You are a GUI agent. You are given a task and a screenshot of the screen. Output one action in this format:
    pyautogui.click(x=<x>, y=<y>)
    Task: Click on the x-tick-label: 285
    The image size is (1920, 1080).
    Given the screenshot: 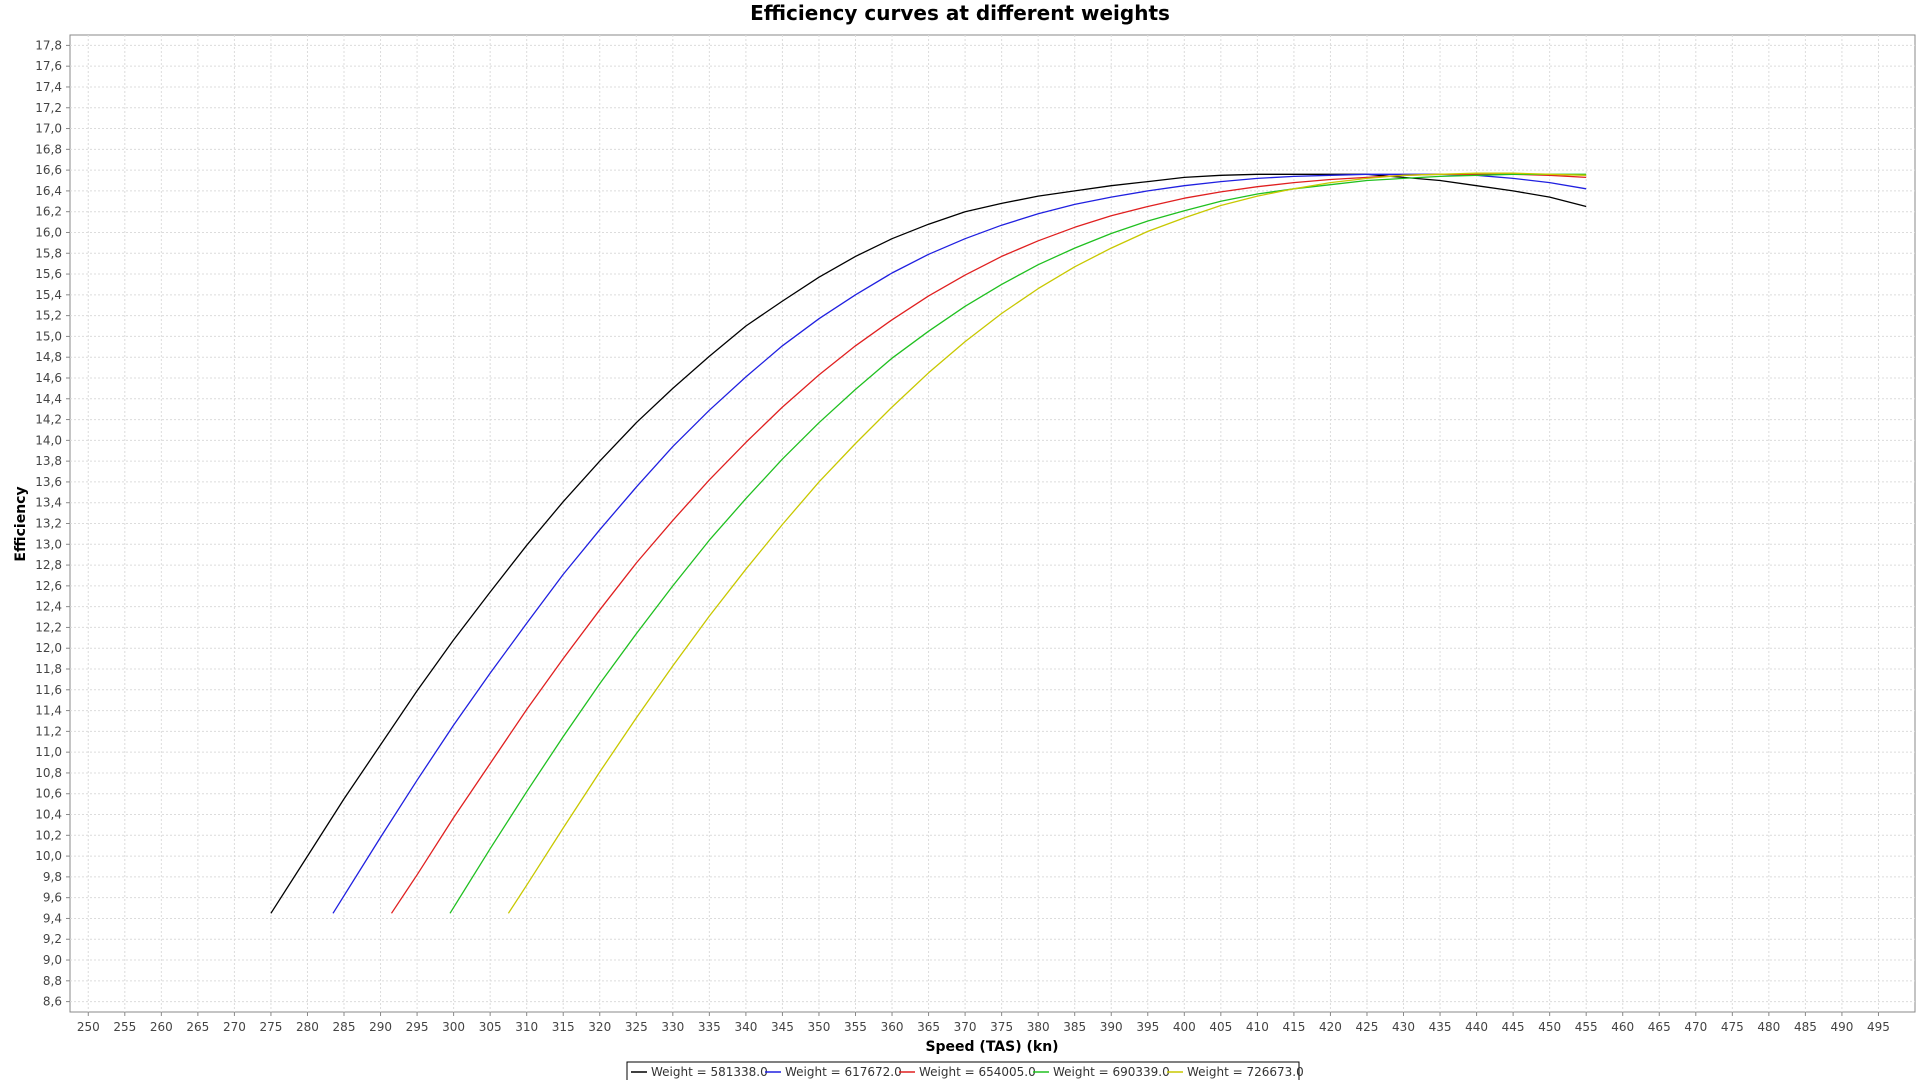 What is the action you would take?
    pyautogui.click(x=344, y=1027)
    